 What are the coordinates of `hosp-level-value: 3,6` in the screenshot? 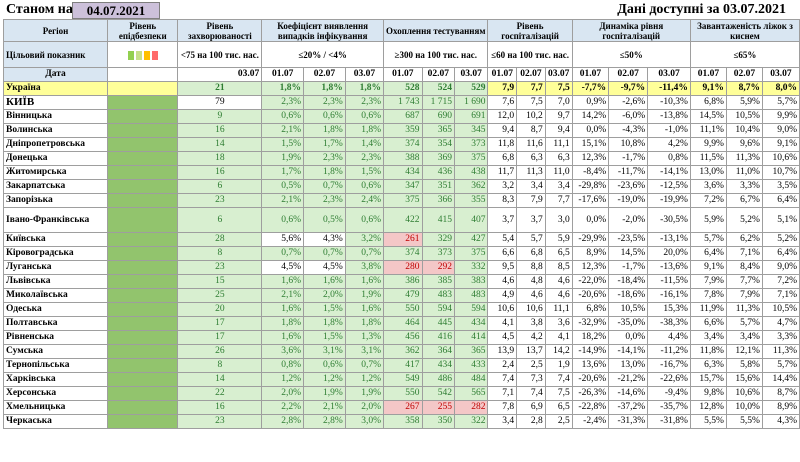 It's located at (558, 323).